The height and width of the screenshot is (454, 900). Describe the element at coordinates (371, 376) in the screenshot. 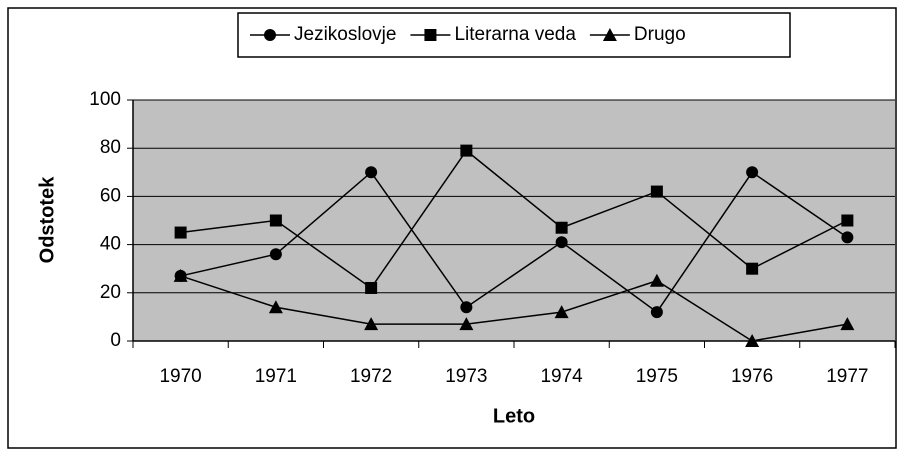

I see `x-tick-label: 1972` at that location.